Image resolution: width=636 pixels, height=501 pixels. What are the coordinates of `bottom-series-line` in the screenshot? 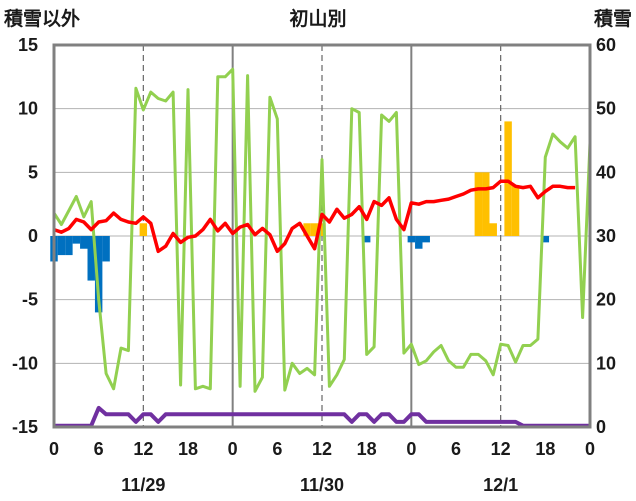 It's located at (322, 416).